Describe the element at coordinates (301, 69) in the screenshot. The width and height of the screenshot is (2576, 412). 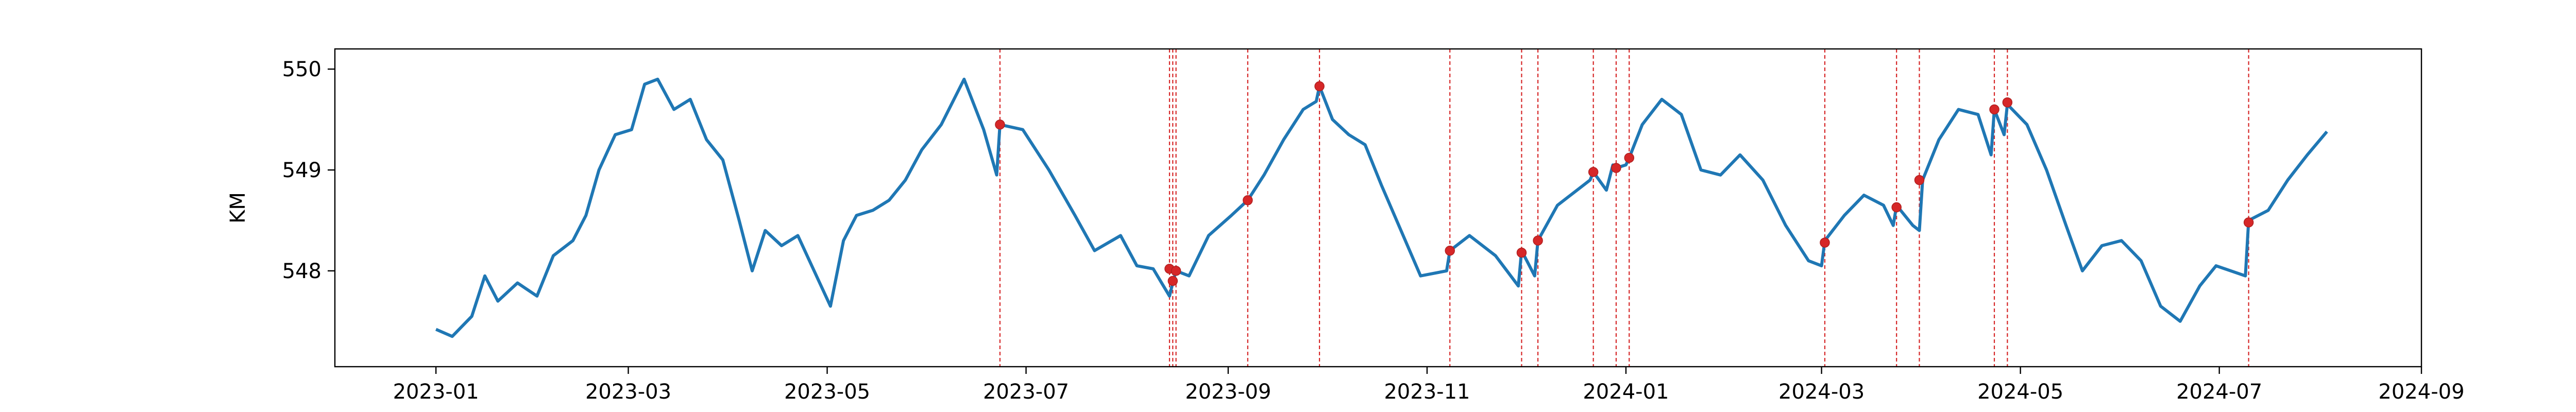
I see `y-tick-label-2: 550` at that location.